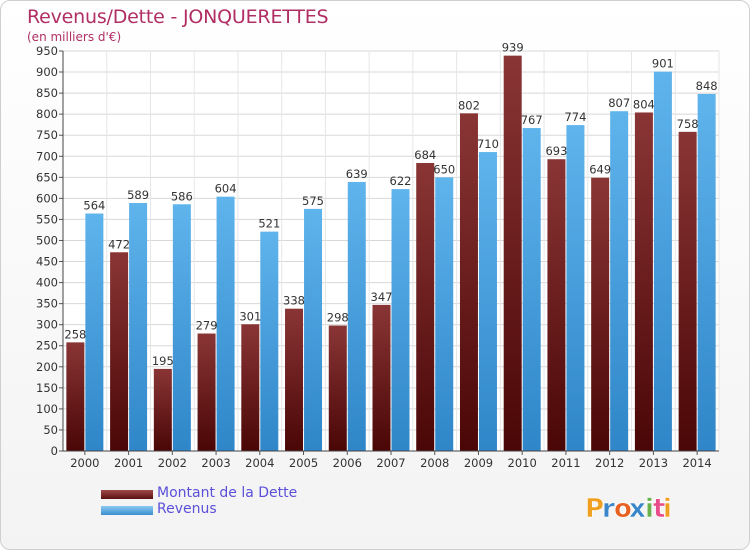  Describe the element at coordinates (434, 463) in the screenshot. I see `x-tick-label: 2008` at that location.